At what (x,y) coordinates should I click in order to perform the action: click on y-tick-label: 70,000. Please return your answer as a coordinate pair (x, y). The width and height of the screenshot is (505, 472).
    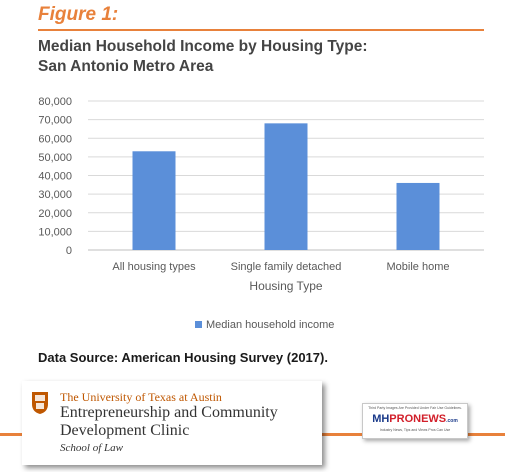
    Looking at the image, I should click on (55, 121).